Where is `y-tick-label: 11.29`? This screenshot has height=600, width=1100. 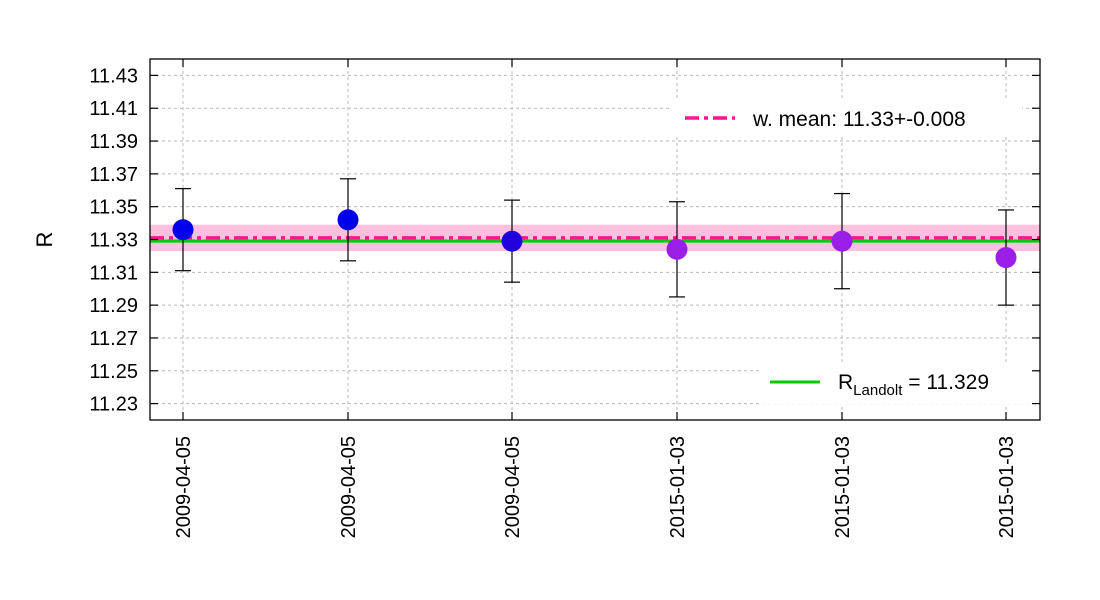 y-tick-label: 11.29 is located at coordinates (113, 306).